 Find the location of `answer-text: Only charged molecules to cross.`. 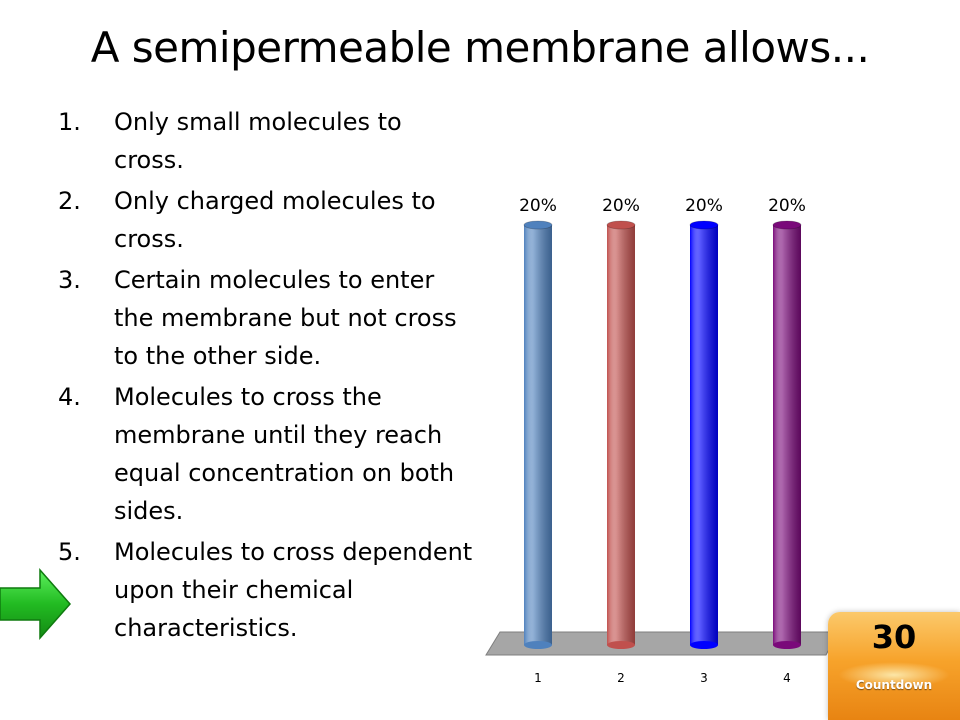

answer-text: Only charged molecules to cross. is located at coordinates (275, 220).